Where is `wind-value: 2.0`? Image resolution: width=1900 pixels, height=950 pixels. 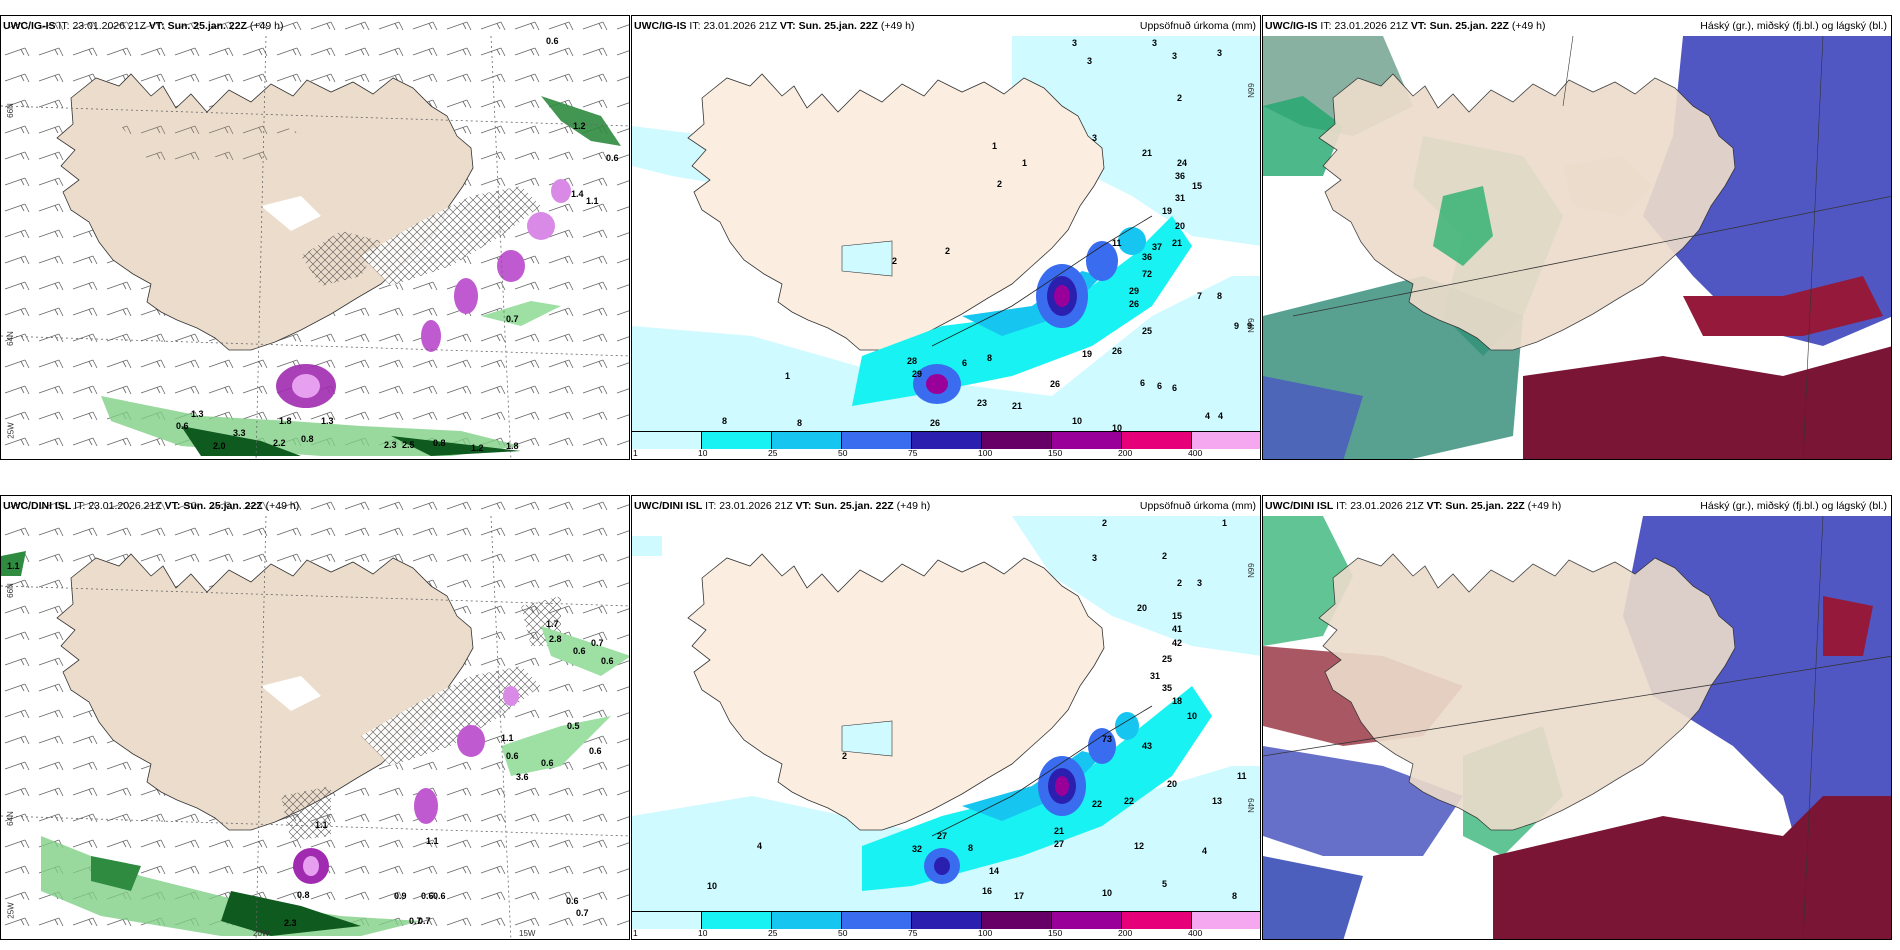
wind-value: 2.0 is located at coordinates (219, 446).